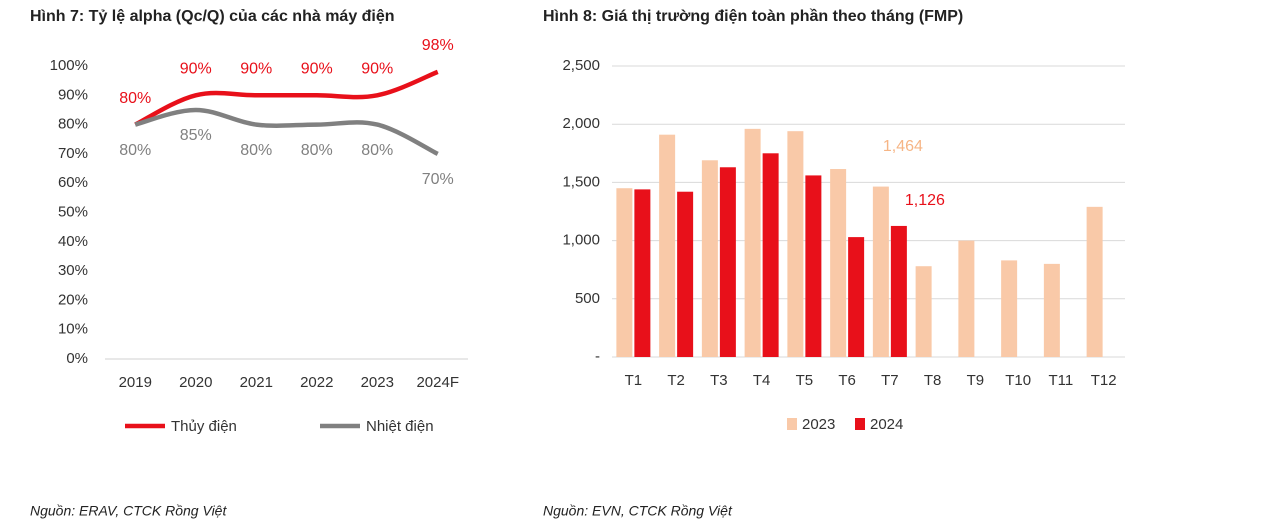 The height and width of the screenshot is (532, 1263). I want to click on y-tick-label: 40%, so click(73, 241).